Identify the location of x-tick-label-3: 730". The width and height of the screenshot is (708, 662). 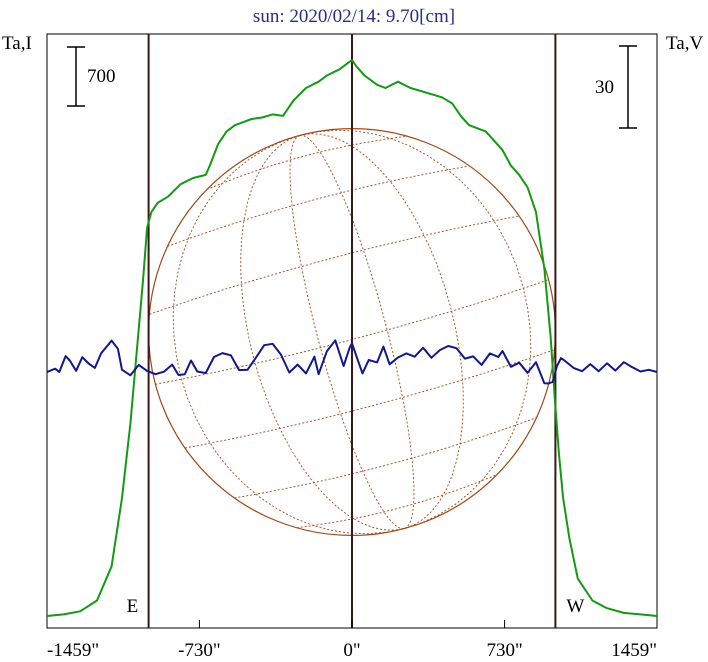
(504, 650).